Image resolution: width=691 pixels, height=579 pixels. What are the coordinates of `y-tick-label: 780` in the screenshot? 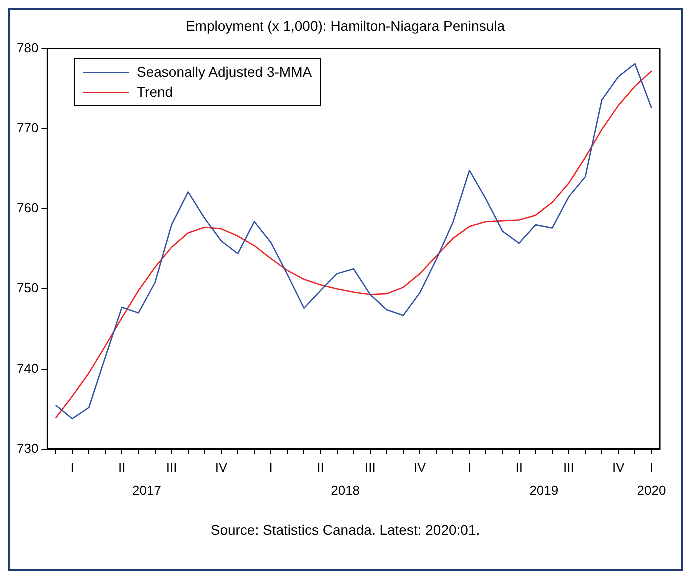 It's located at (27, 48).